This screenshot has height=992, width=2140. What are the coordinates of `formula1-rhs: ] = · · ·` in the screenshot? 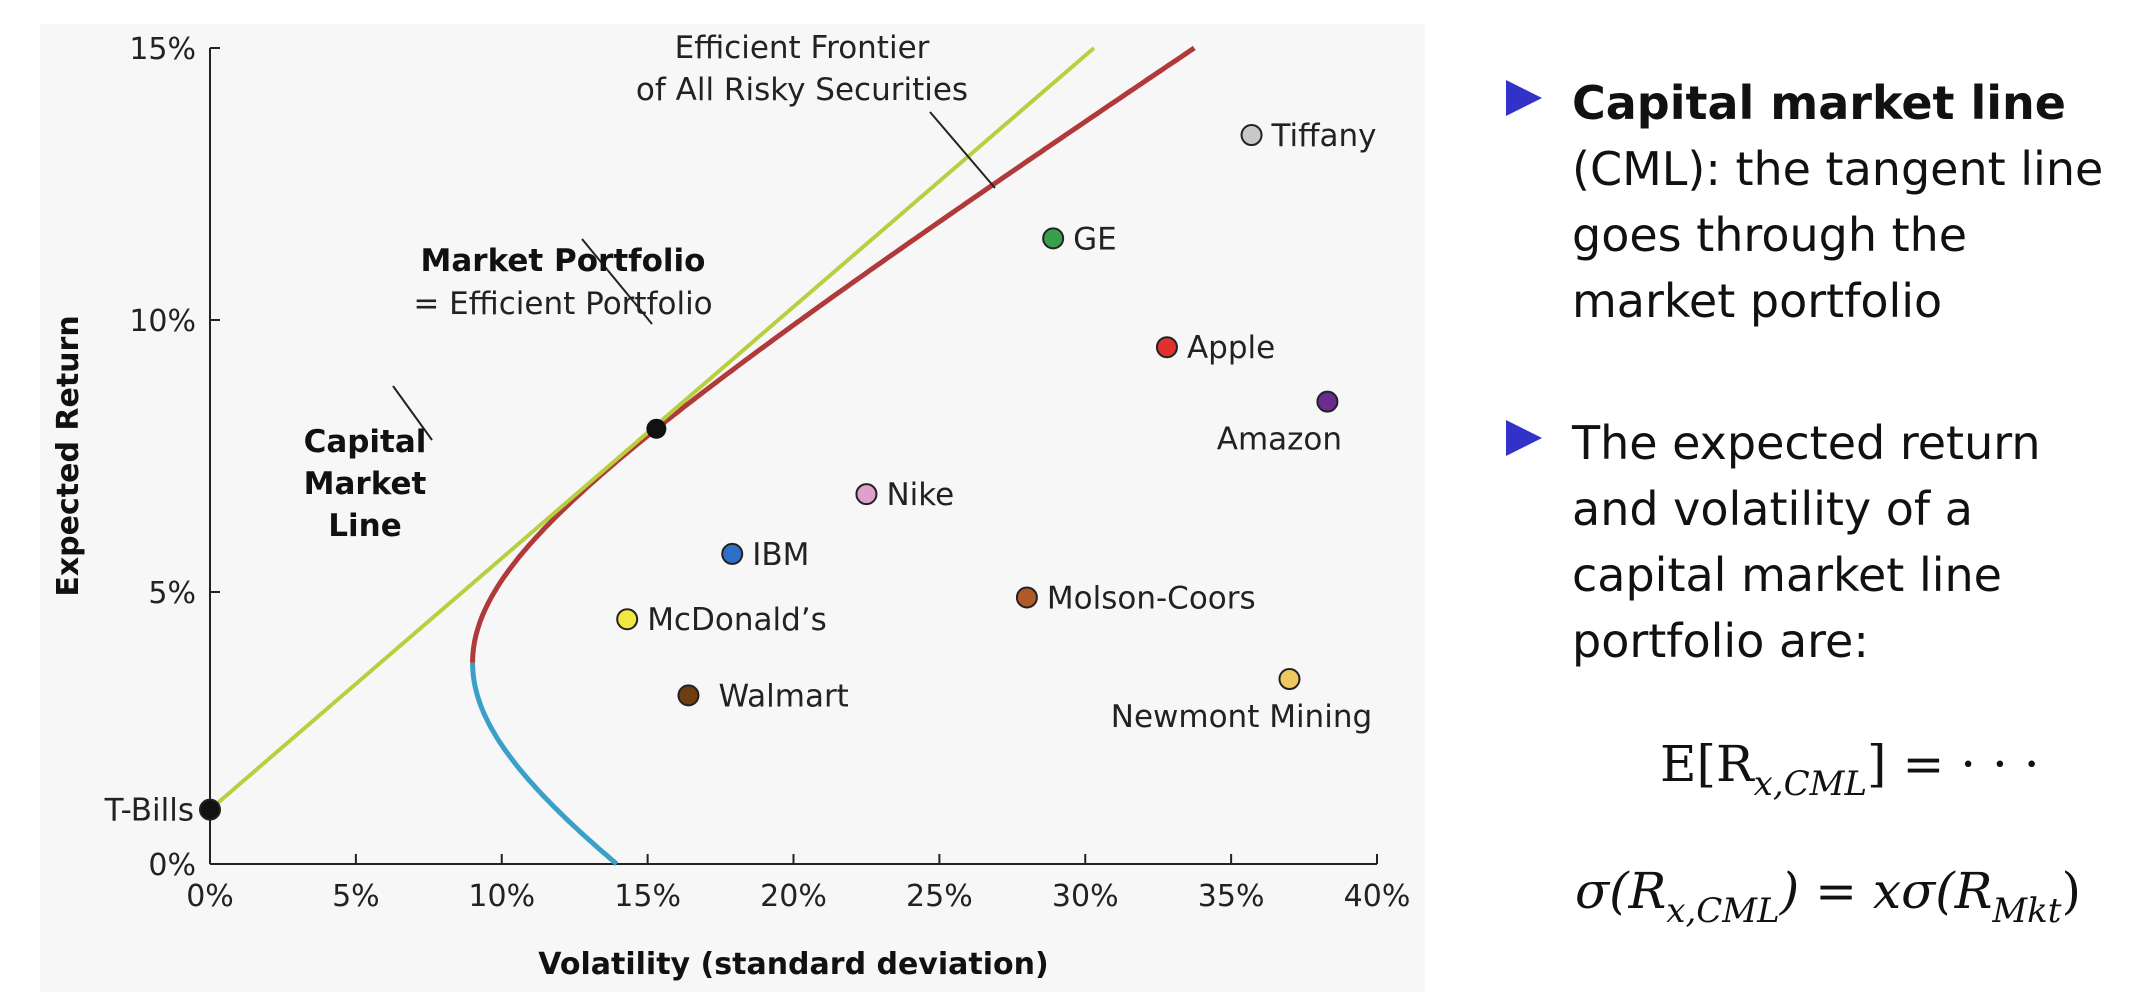 It's located at (1953, 764).